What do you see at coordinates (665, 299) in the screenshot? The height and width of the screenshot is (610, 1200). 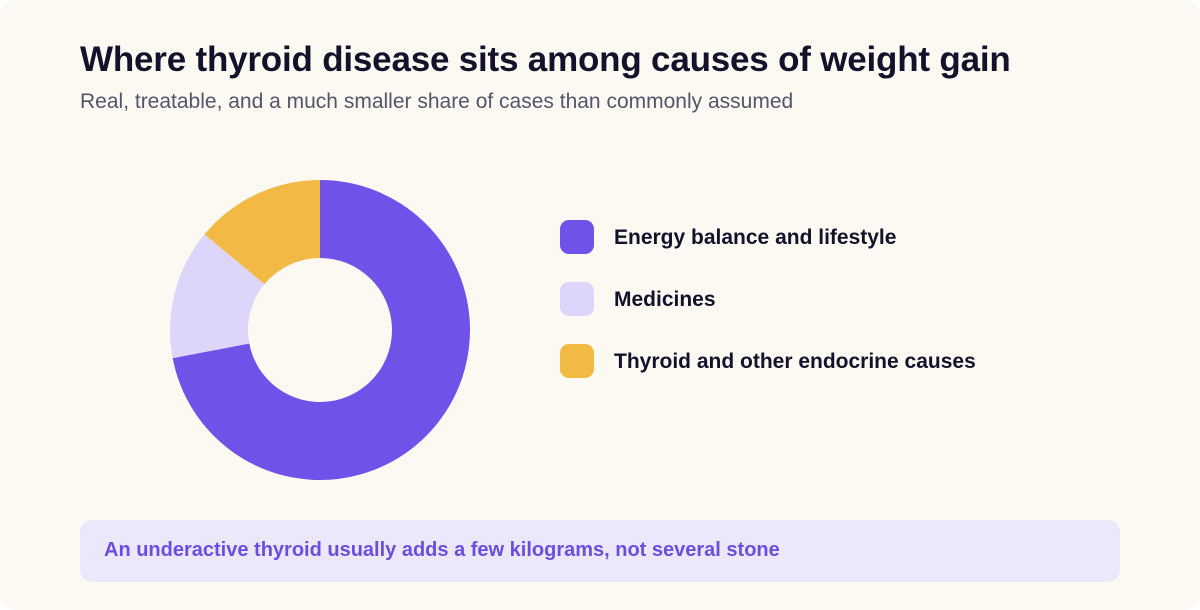 I see `legend-label-medicines: Medicines` at bounding box center [665, 299].